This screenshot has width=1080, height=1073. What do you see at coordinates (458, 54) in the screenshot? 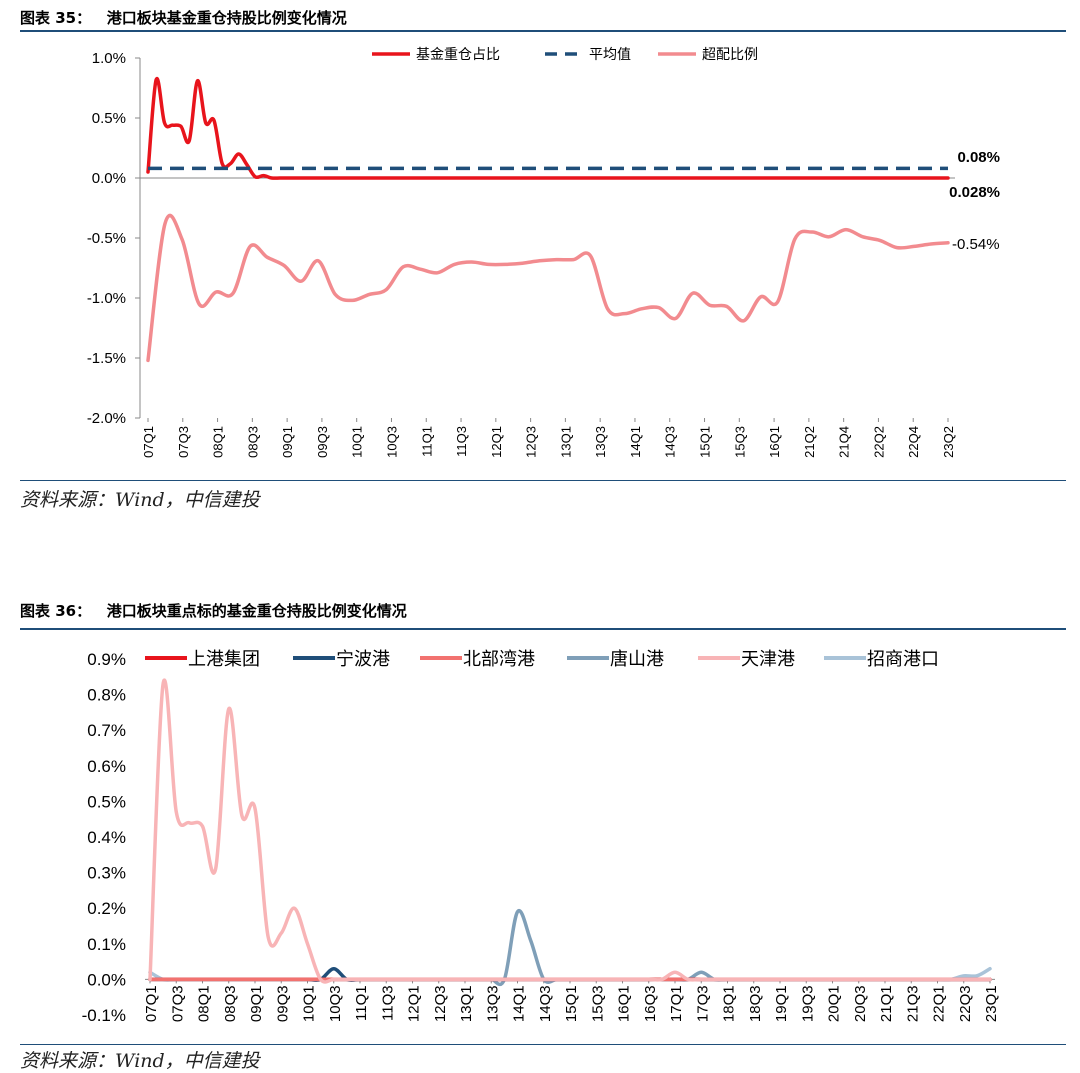
I see `legend-label: 基金重仓占比` at bounding box center [458, 54].